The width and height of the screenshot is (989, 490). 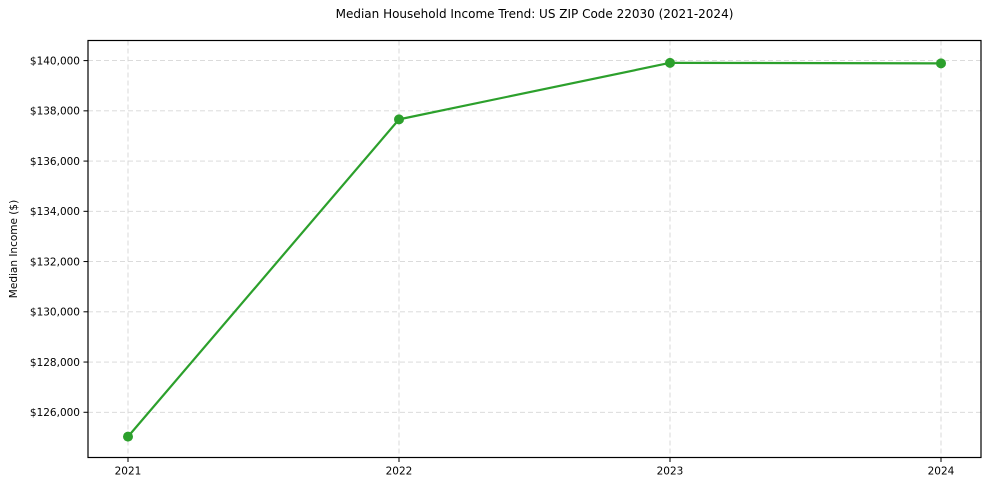 I want to click on x-tick-label: 2021, so click(x=128, y=472).